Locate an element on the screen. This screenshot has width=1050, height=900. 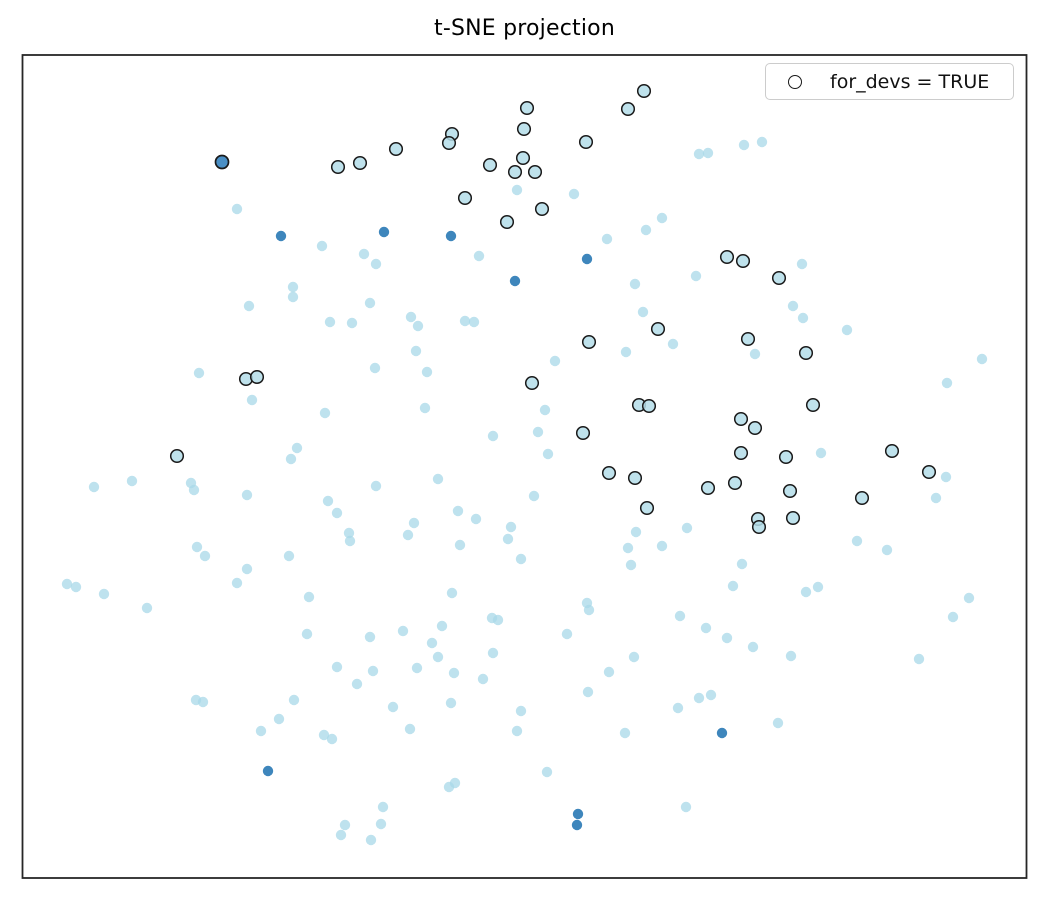
open-circle-icon is located at coordinates (795, 81).